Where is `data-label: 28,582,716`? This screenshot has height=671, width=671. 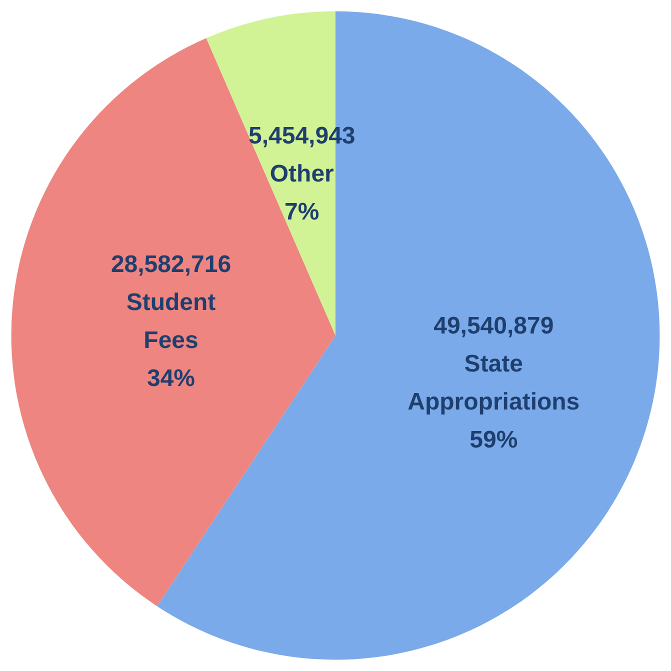
data-label: 28,582,716 is located at coordinates (171, 264).